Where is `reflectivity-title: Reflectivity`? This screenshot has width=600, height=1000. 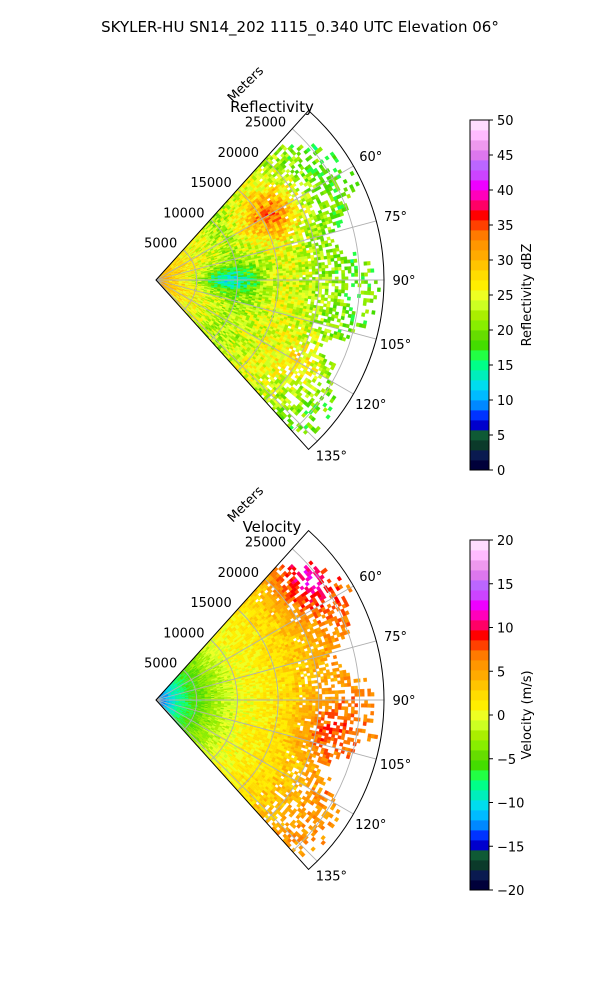 reflectivity-title: Reflectivity is located at coordinates (272, 107).